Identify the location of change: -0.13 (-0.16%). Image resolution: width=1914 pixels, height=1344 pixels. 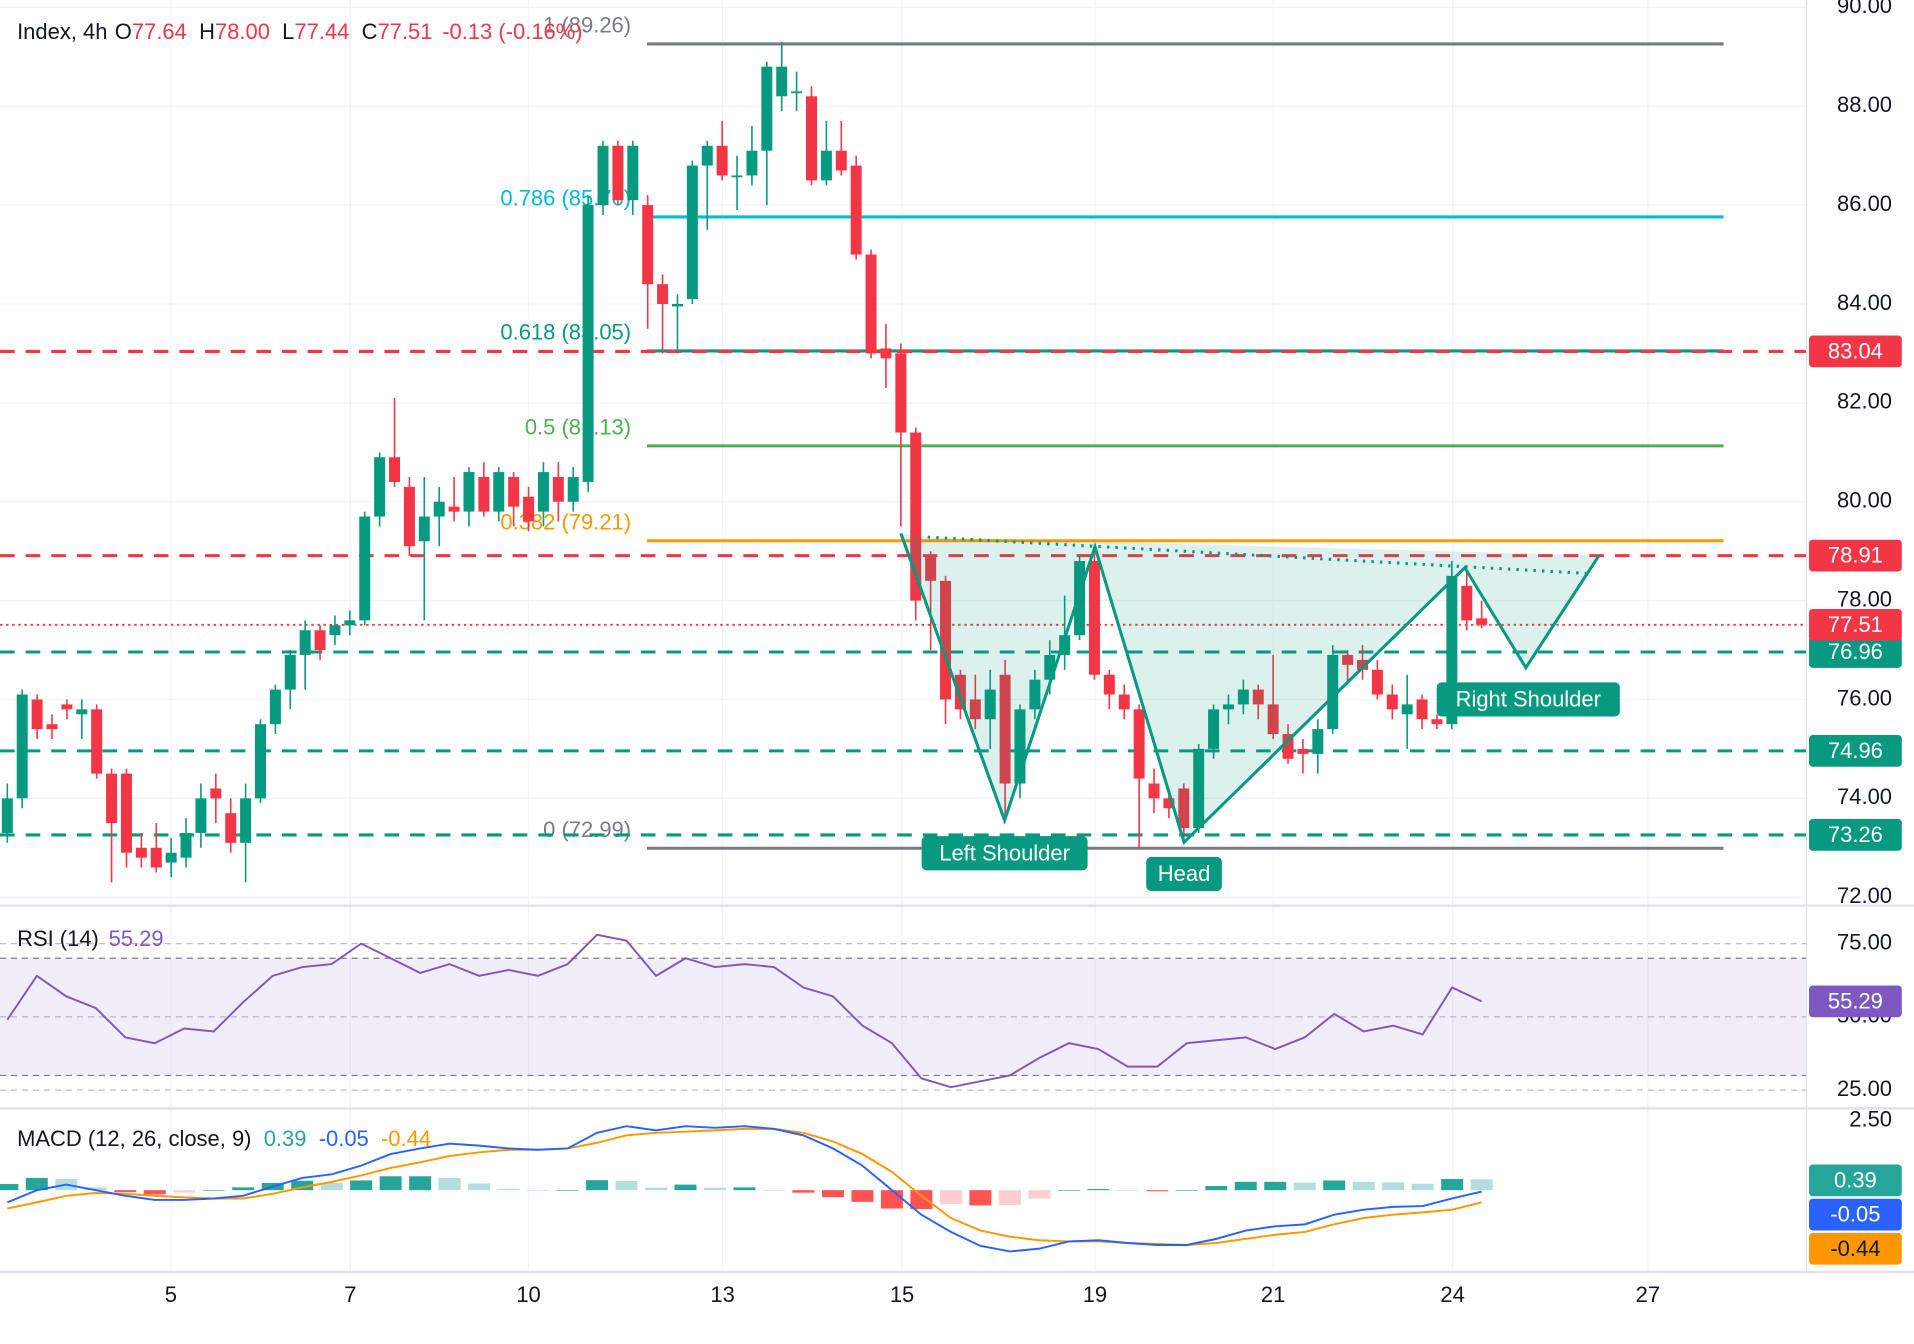
(512, 31).